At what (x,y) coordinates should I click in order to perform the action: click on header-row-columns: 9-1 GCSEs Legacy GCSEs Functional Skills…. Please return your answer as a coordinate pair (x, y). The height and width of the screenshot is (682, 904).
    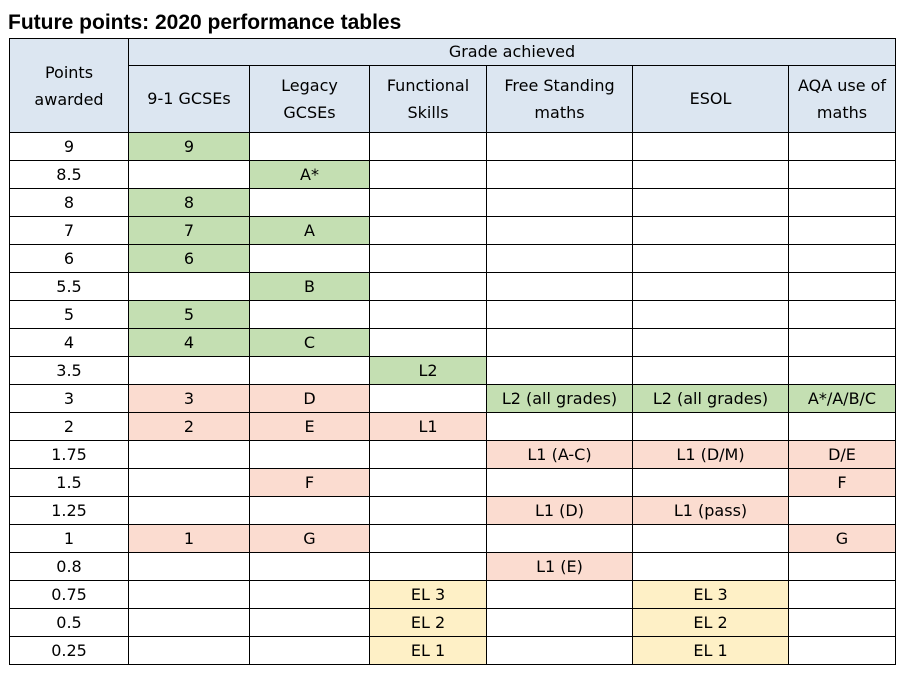
    Looking at the image, I should click on (453, 99).